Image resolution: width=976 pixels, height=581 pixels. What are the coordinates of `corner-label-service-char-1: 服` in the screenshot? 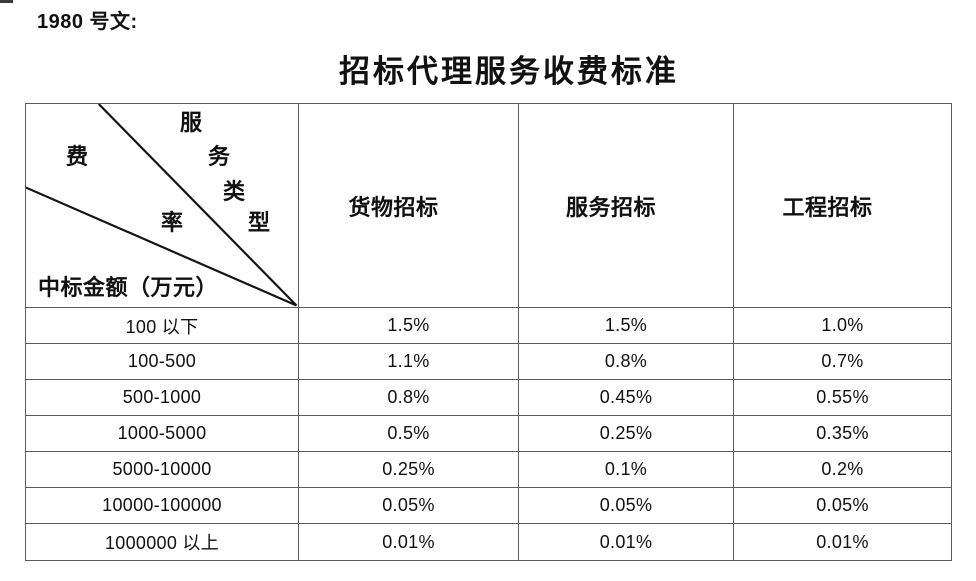 It's located at (191, 122).